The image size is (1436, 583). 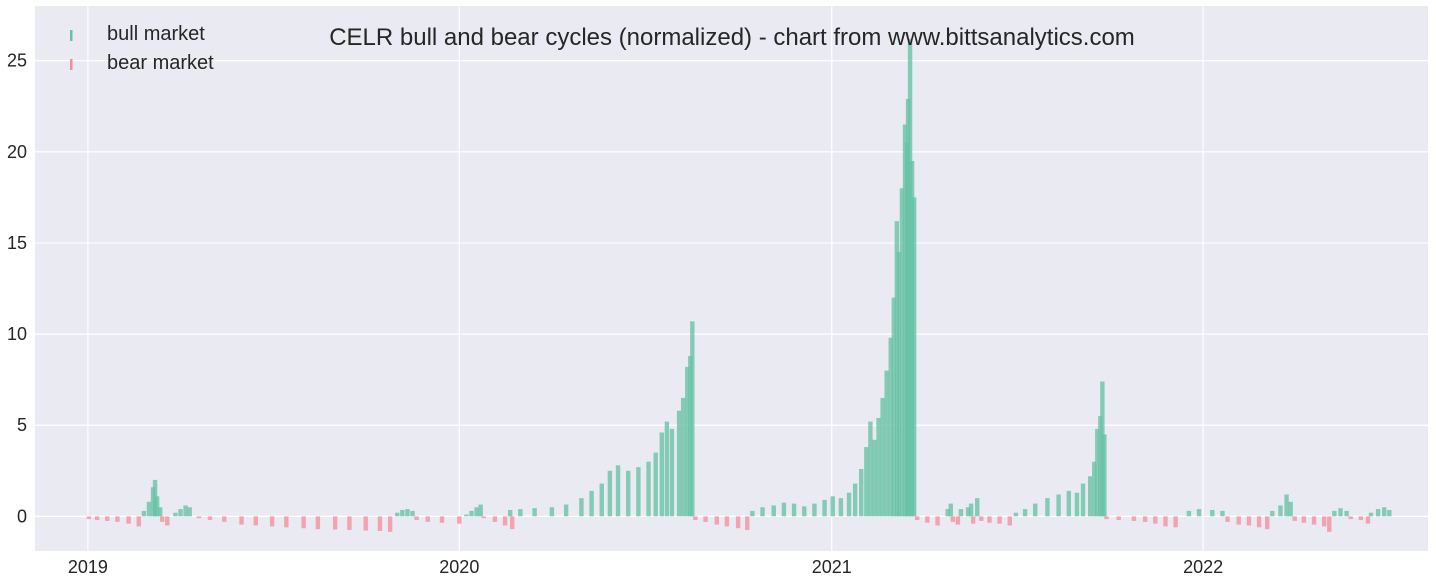 What do you see at coordinates (142, 48) in the screenshot?
I see `legend: bull market bear market` at bounding box center [142, 48].